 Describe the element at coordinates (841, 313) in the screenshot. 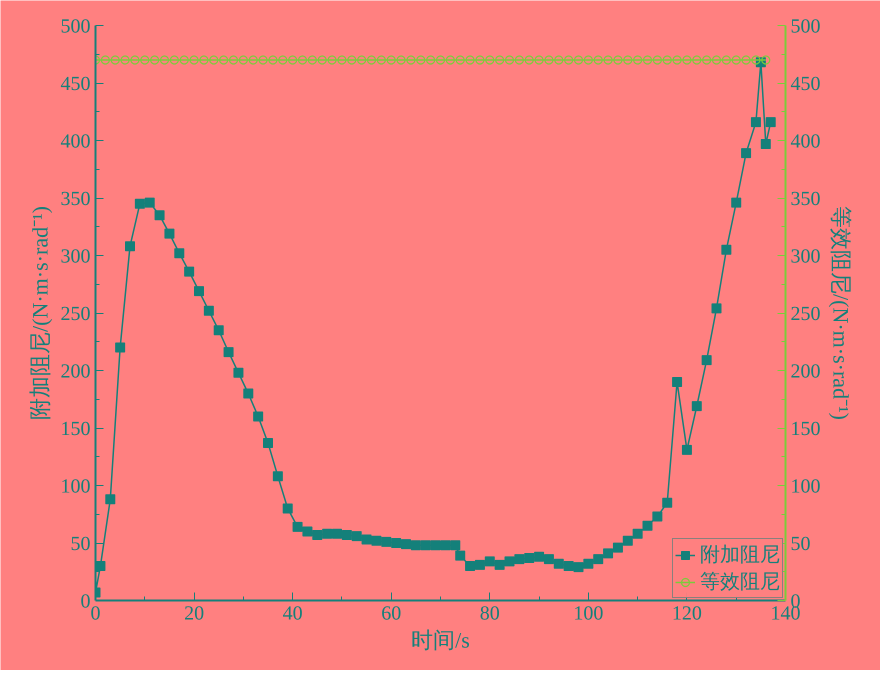

I see `y2-axis-title: 等效阻尼/(N·m·s·rad⁻¹)` at that location.